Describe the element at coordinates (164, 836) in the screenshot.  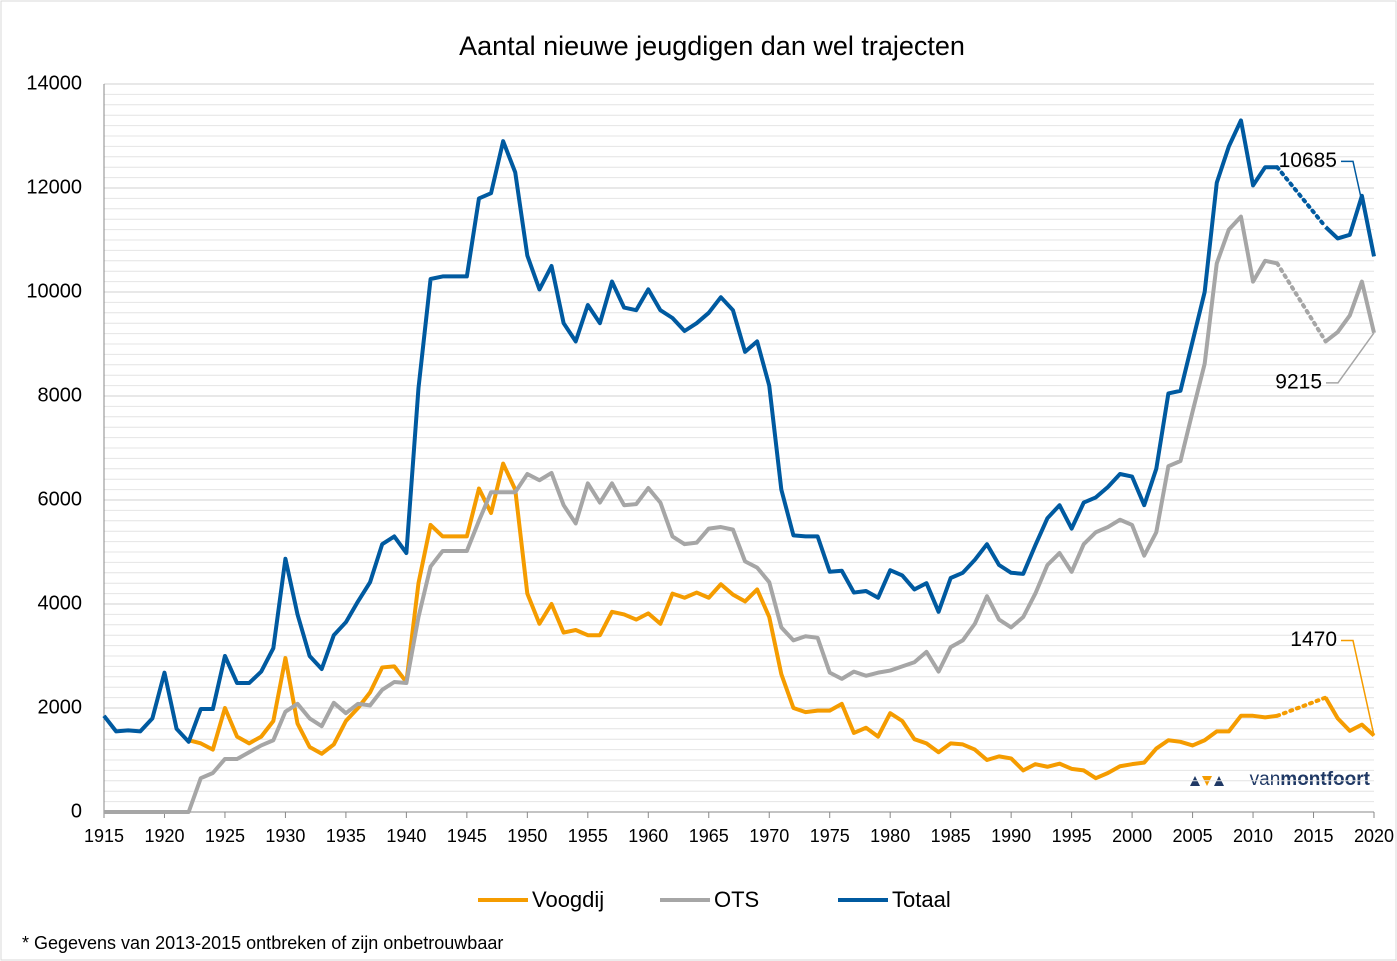
I see `x-tick-label: 1920` at that location.